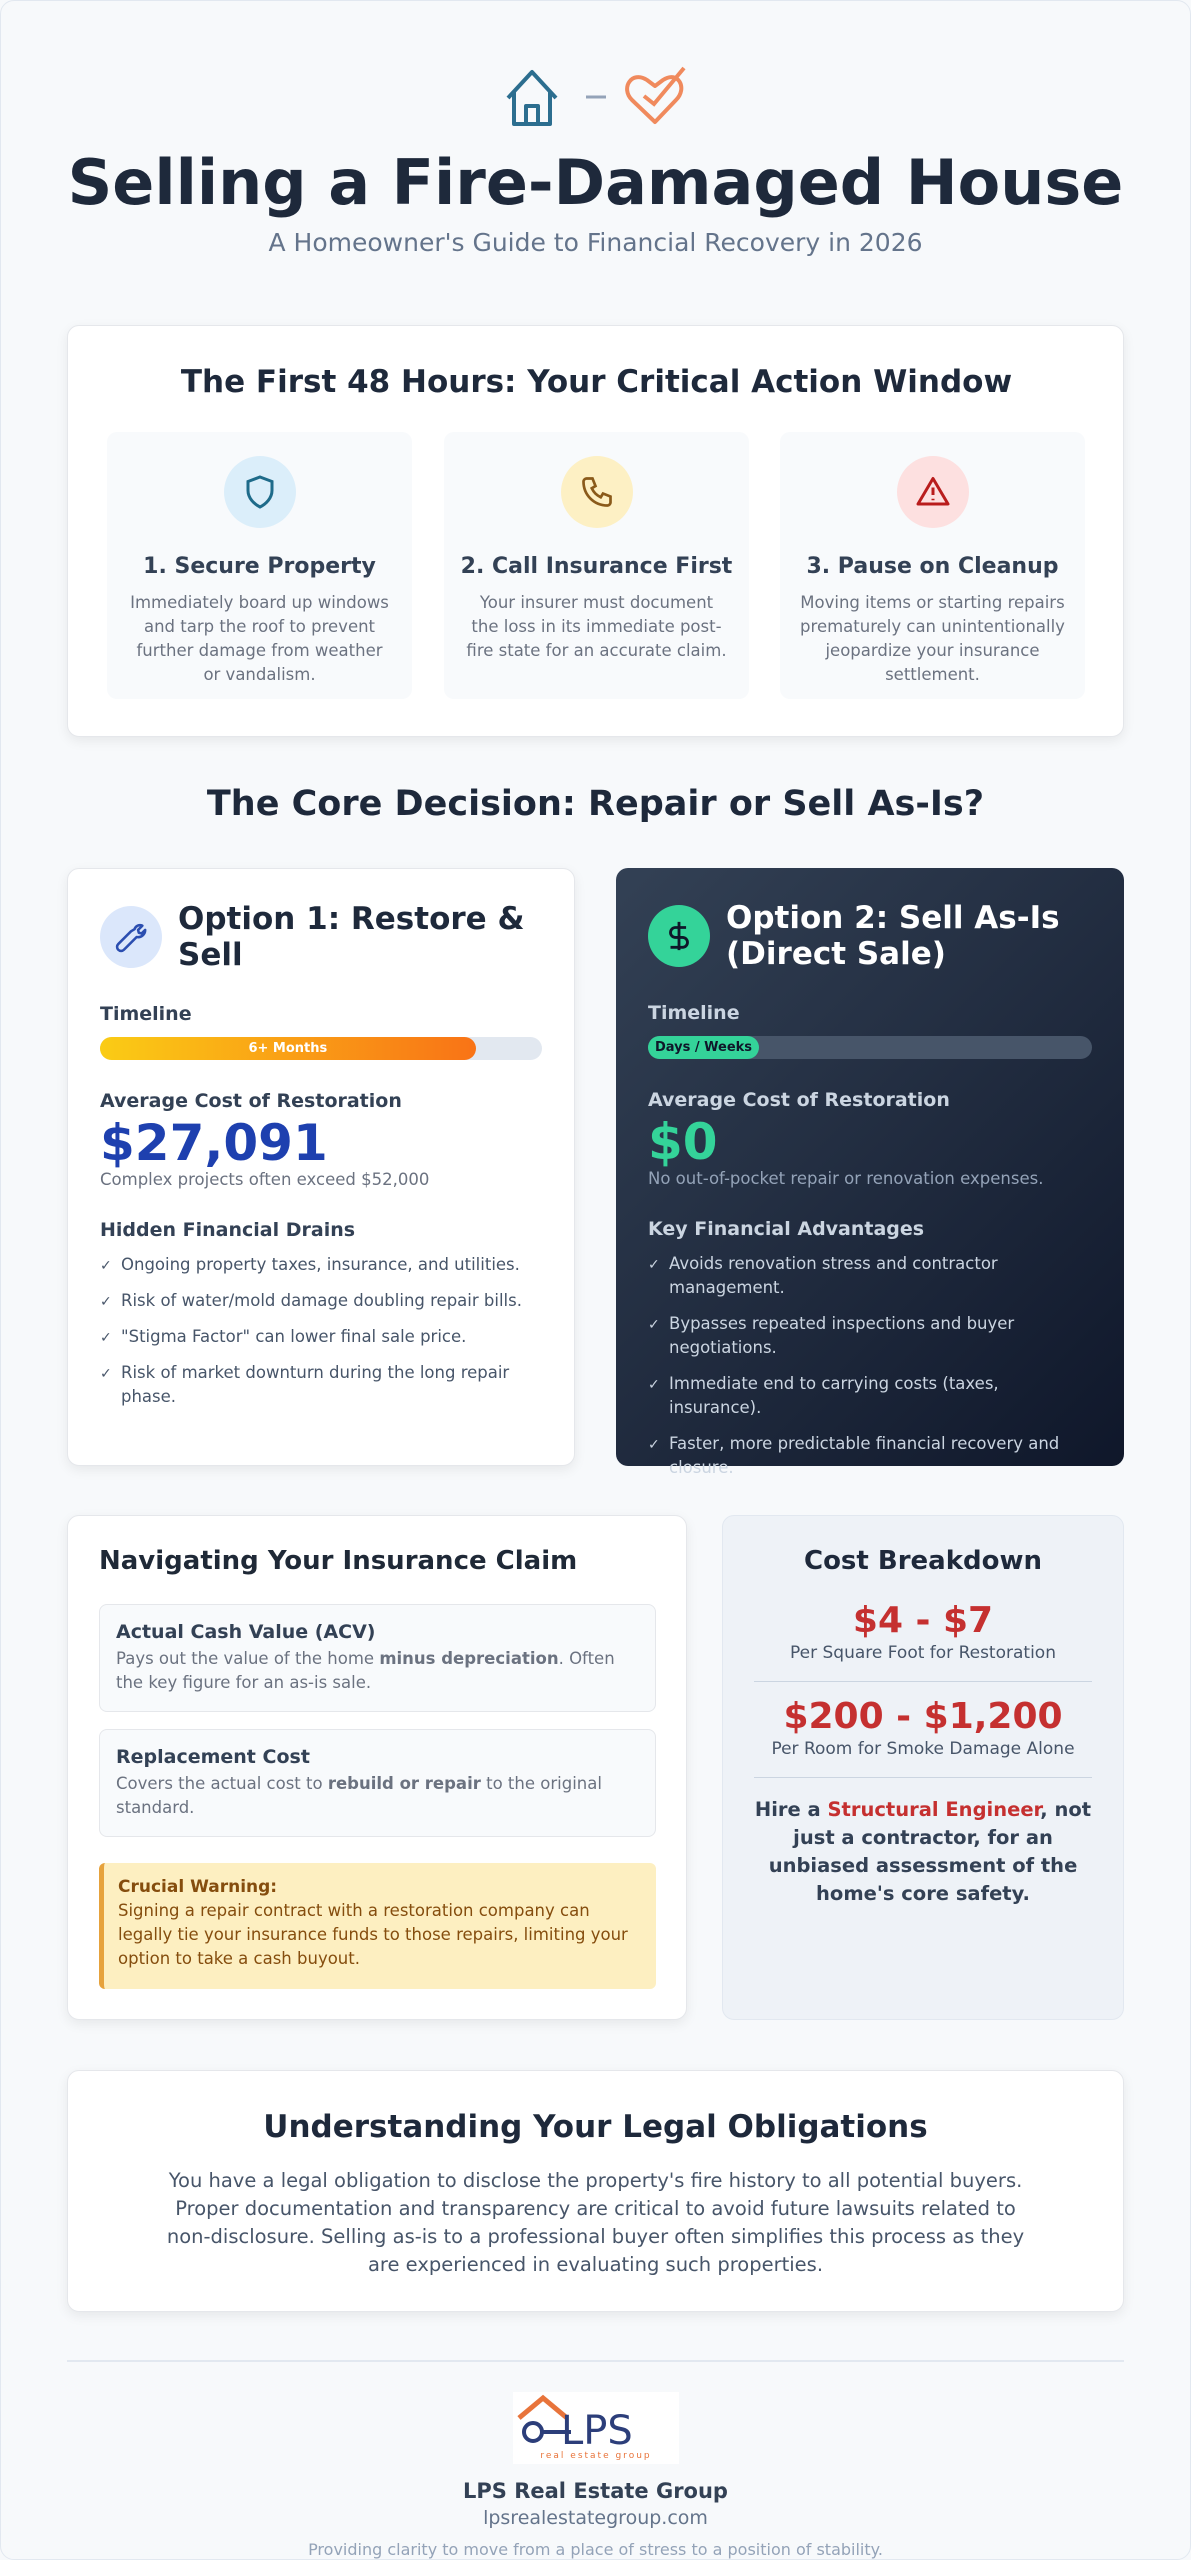  I want to click on step-title: 3. Pause on Cleanup, so click(932, 566).